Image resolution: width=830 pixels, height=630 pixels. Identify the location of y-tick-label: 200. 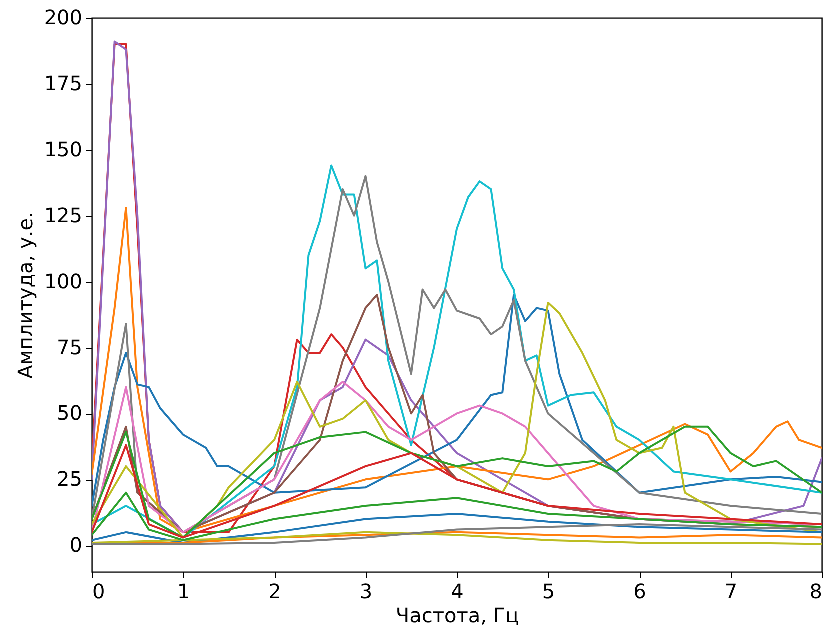
(63, 18).